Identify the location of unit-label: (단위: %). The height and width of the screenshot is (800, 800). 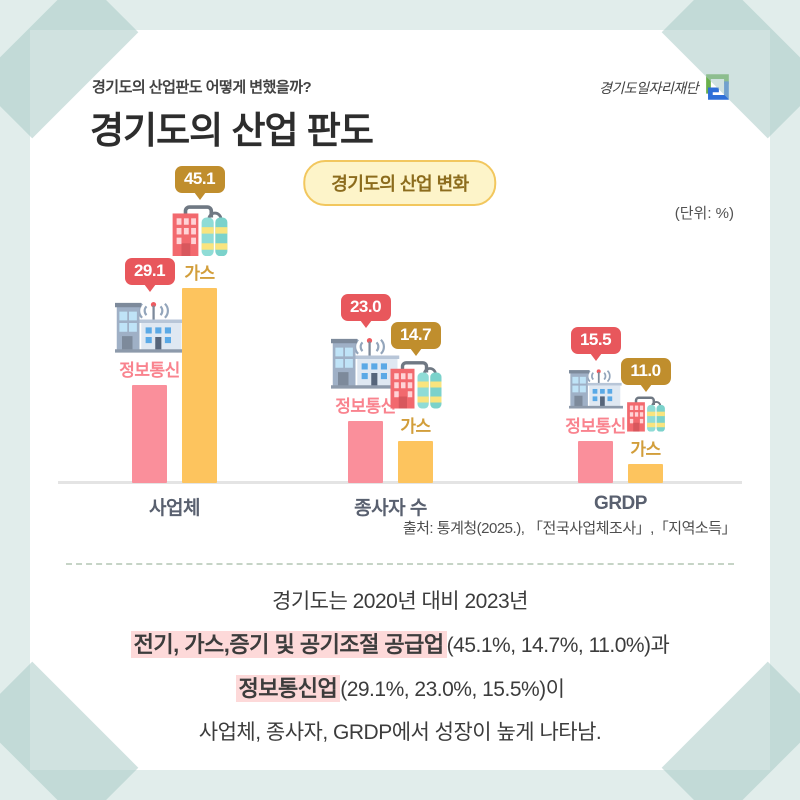
(704, 213).